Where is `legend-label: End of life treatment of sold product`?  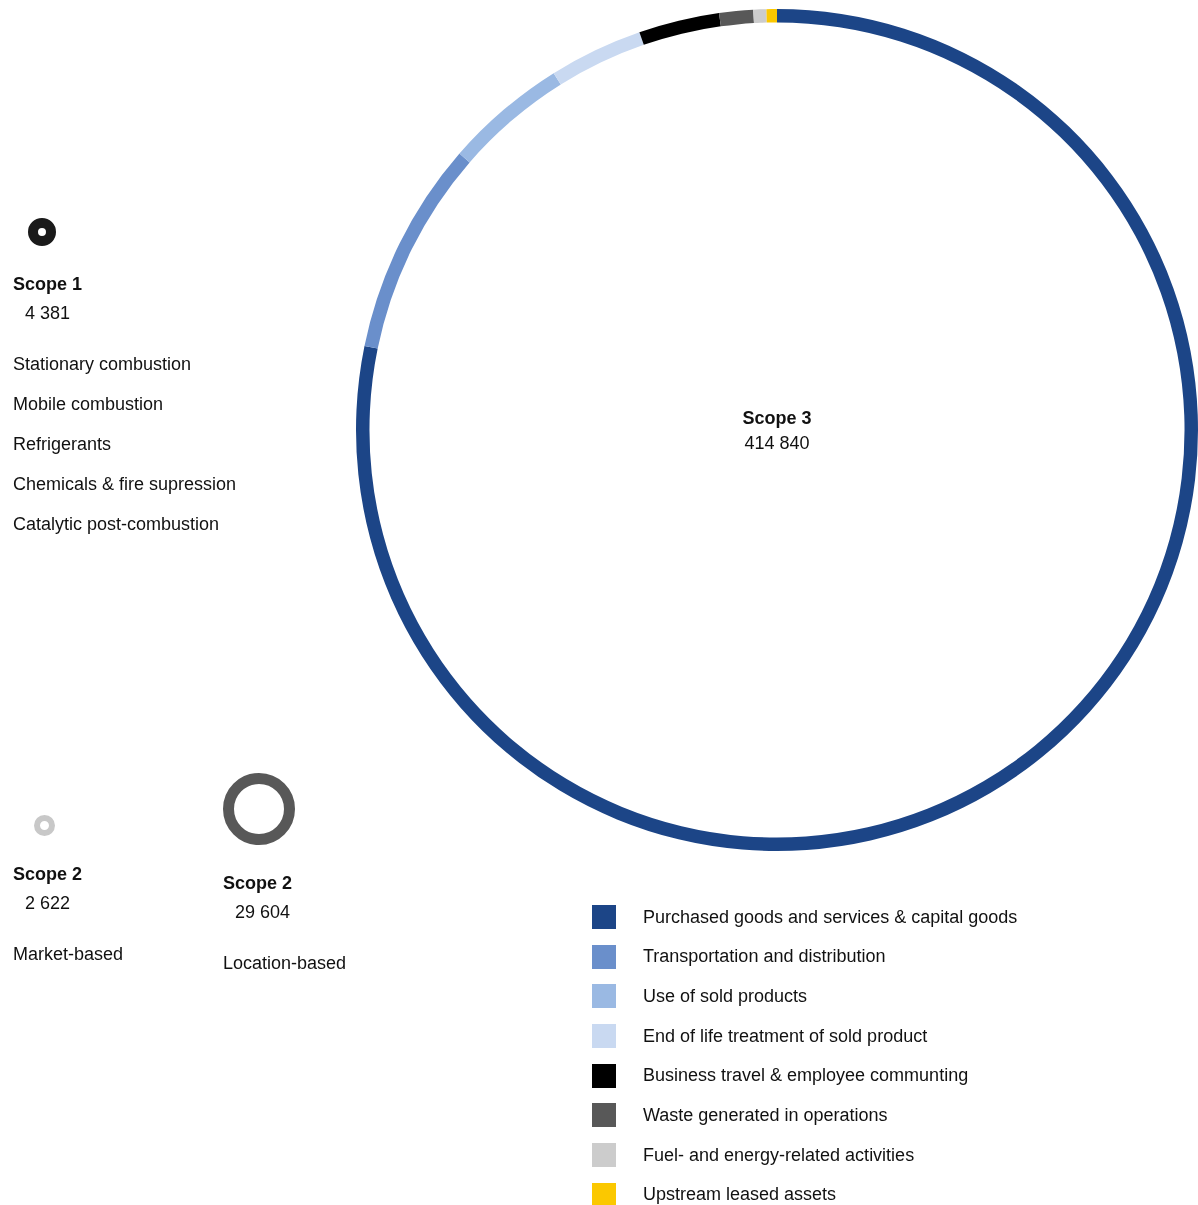
legend-label: End of life treatment of sold product is located at coordinates (785, 1036).